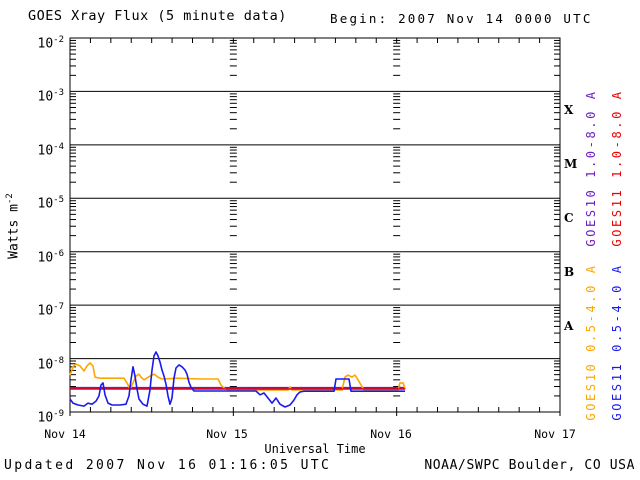  I want to click on y-tick-label: 10⁻⁹, so click(51, 417).